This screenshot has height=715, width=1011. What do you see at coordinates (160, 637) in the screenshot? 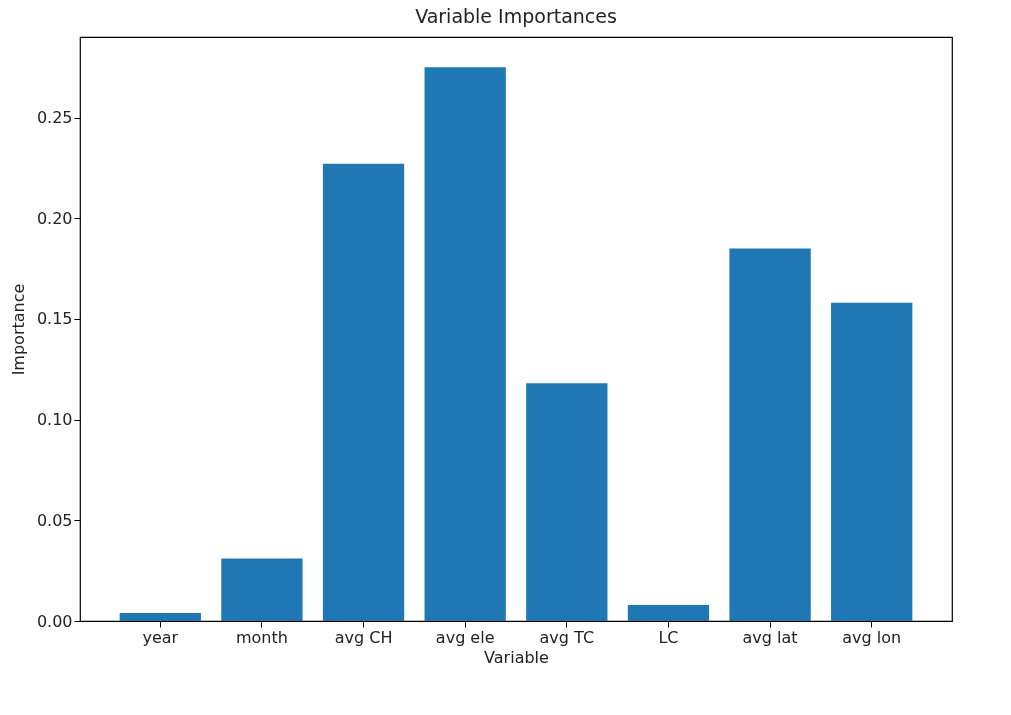
I see `x-tick-label: year` at bounding box center [160, 637].